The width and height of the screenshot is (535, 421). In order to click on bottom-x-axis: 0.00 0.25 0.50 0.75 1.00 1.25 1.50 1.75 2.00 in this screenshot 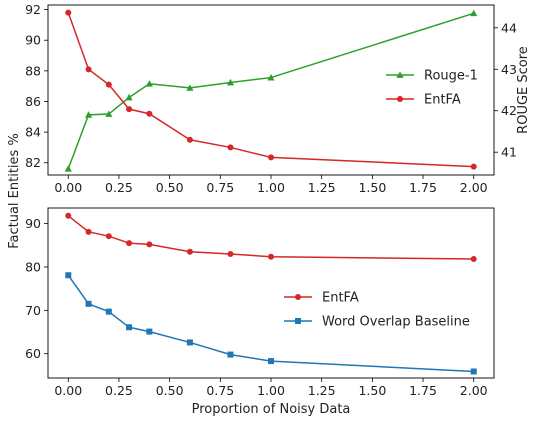, I will do `click(271, 388)`.